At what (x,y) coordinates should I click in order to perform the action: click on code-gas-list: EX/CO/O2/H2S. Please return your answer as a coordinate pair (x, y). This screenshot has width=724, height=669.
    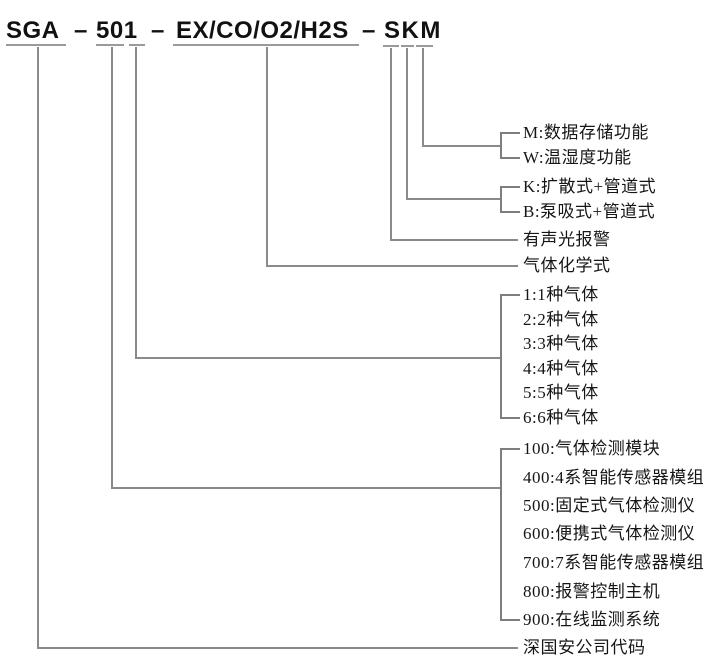
    Looking at the image, I should click on (262, 30).